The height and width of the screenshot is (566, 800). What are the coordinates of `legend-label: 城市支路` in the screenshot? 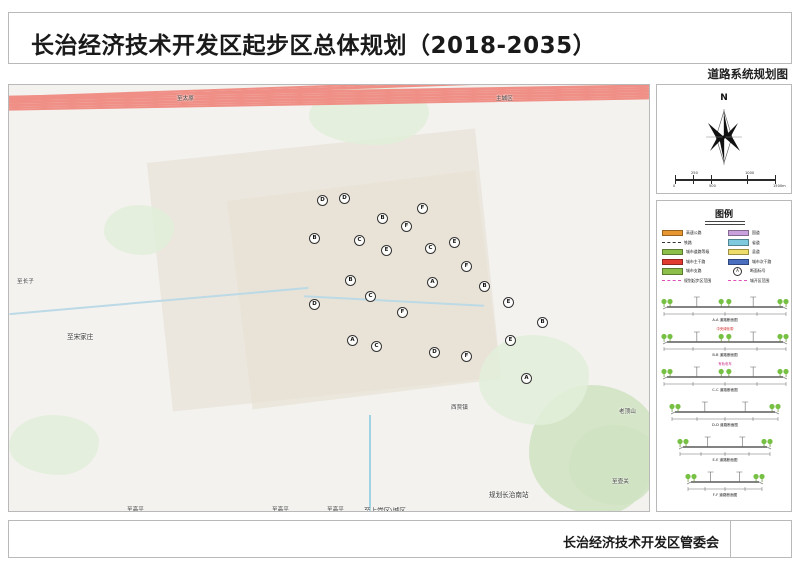 It's located at (694, 271).